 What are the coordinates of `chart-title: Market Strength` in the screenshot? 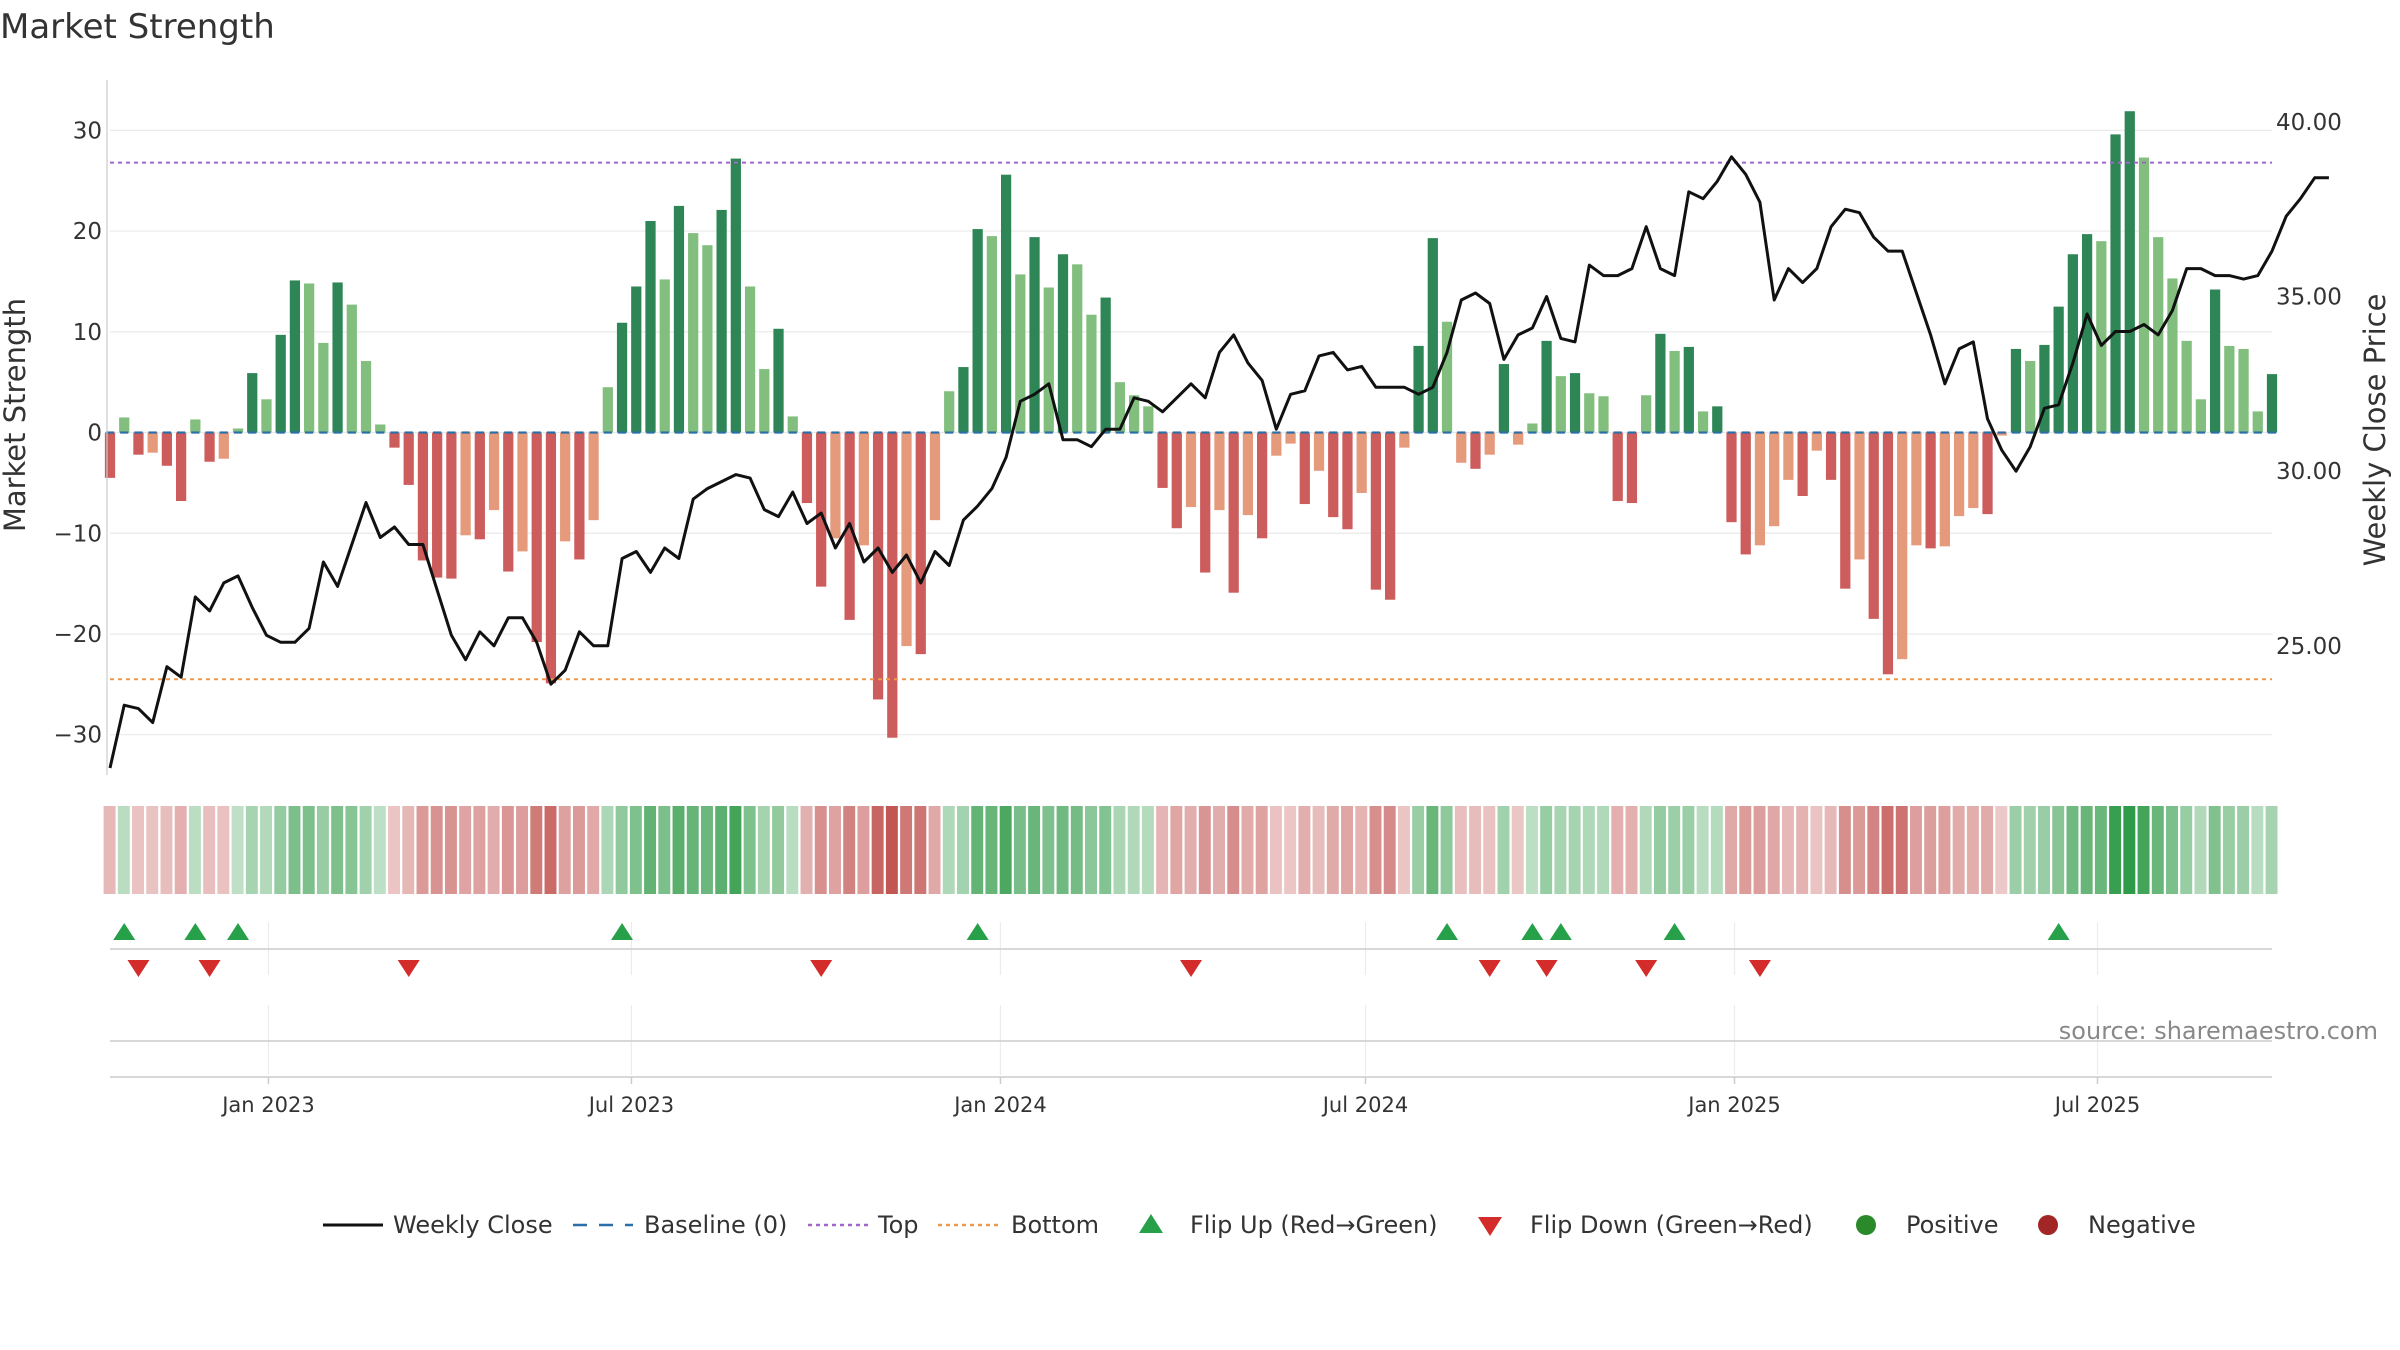 It's located at (137, 27).